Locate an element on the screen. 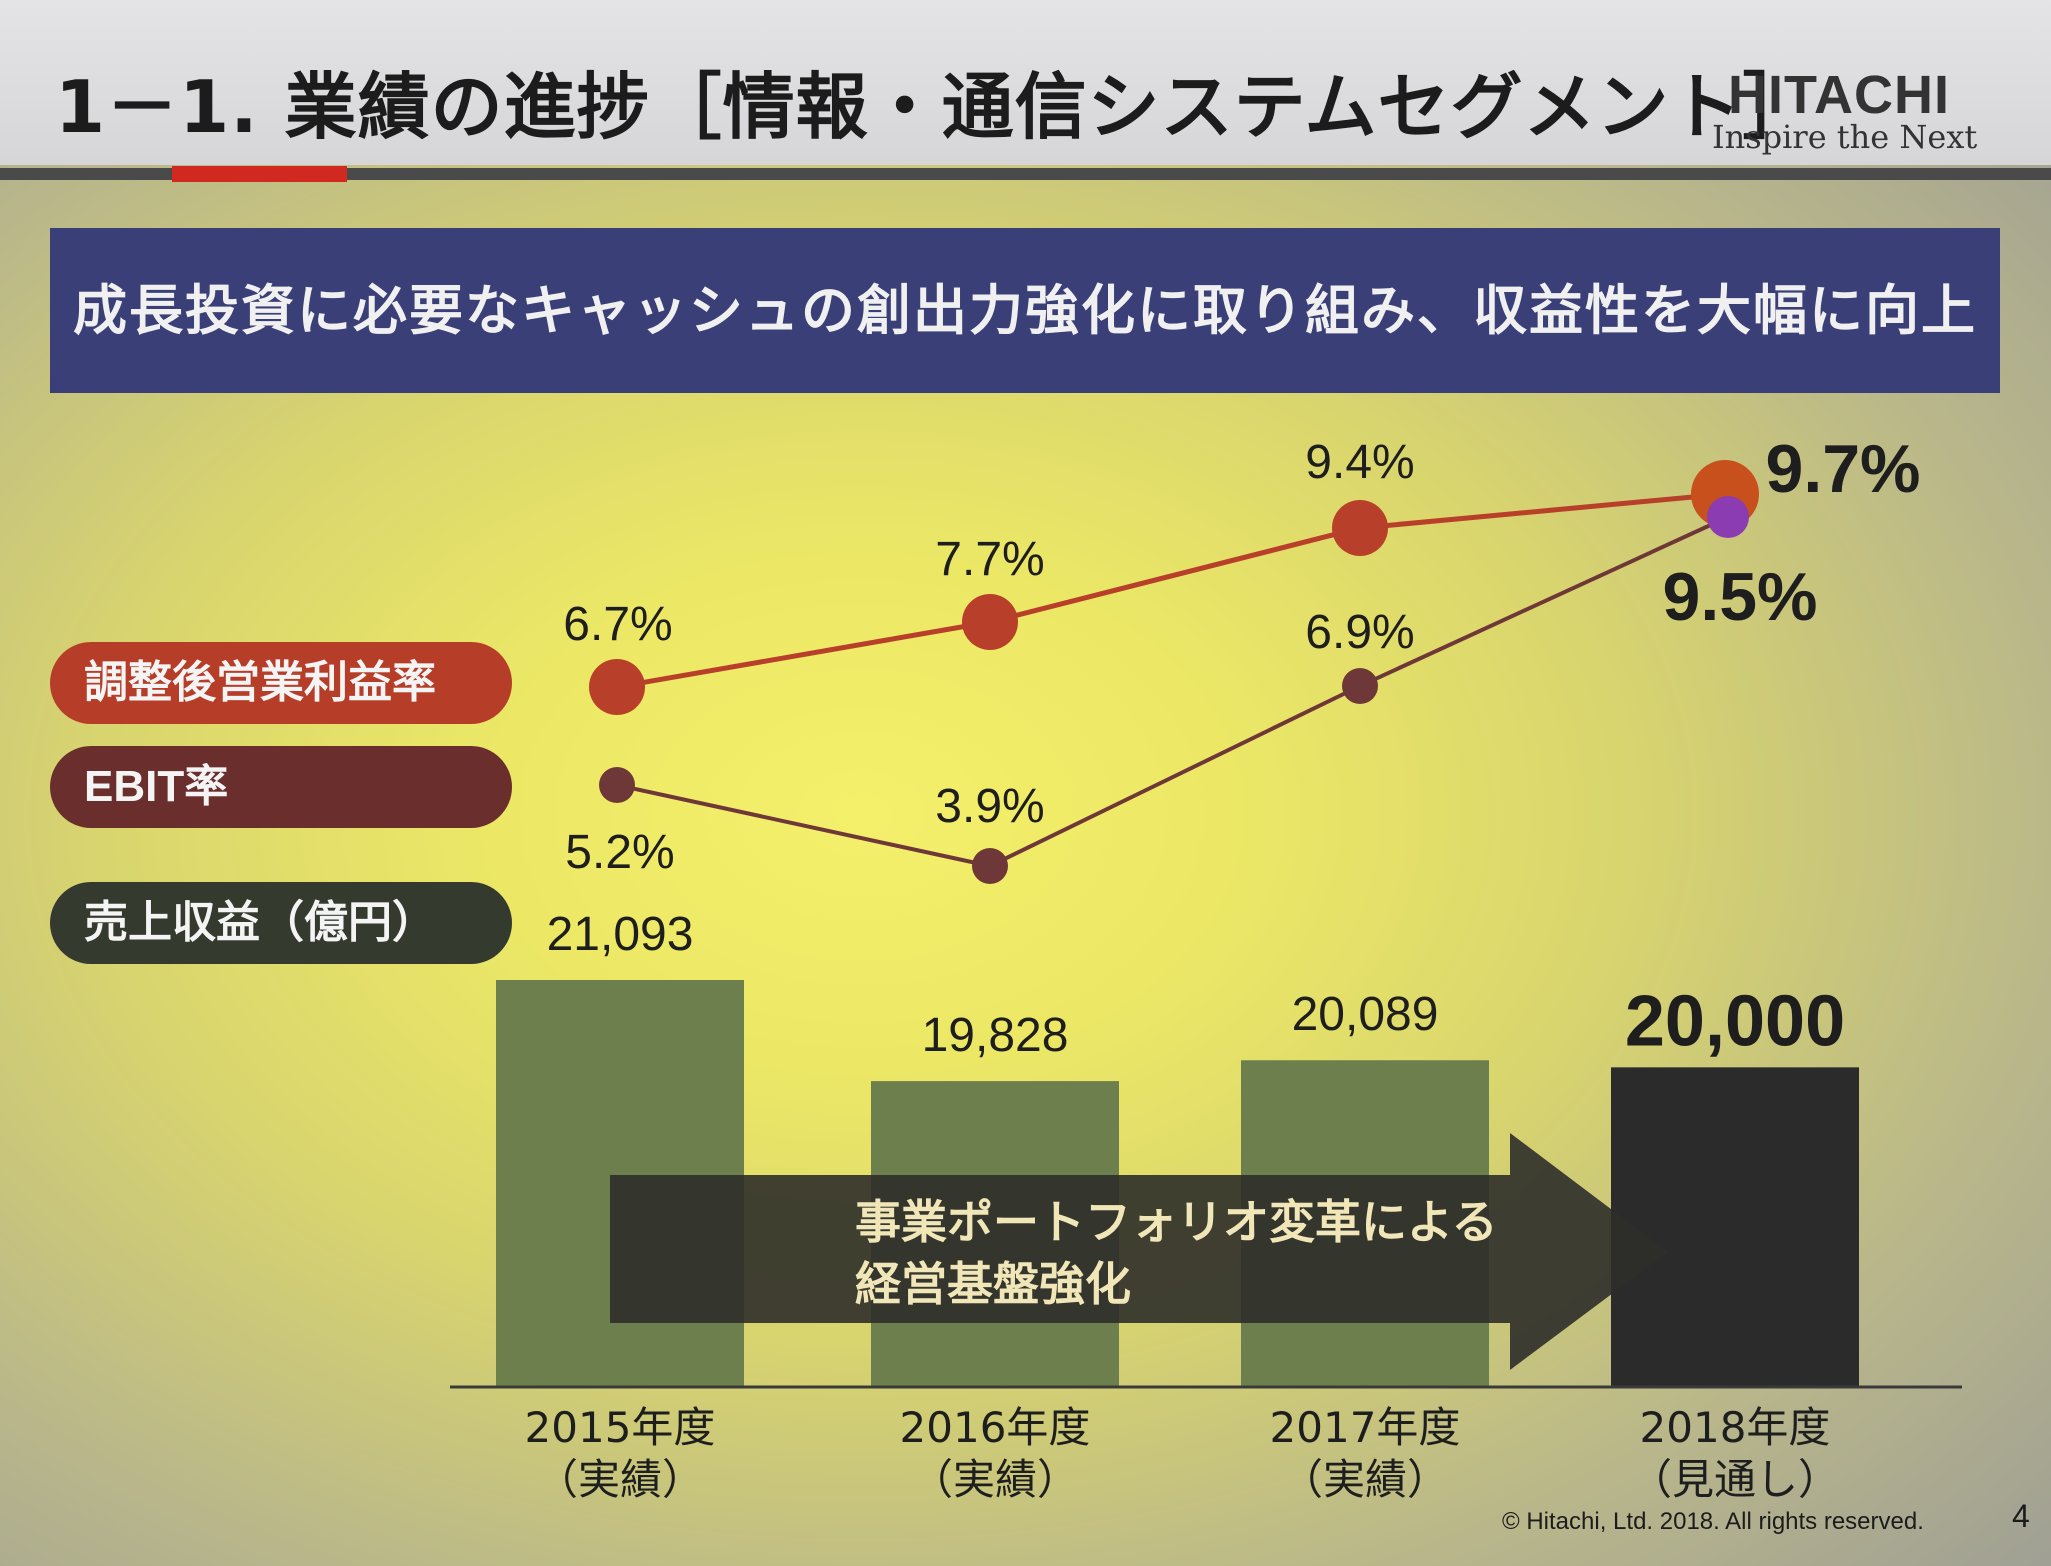 Image resolution: width=2051 pixels, height=1566 pixels. x-tick-label: 2016年度 is located at coordinates (995, 1427).